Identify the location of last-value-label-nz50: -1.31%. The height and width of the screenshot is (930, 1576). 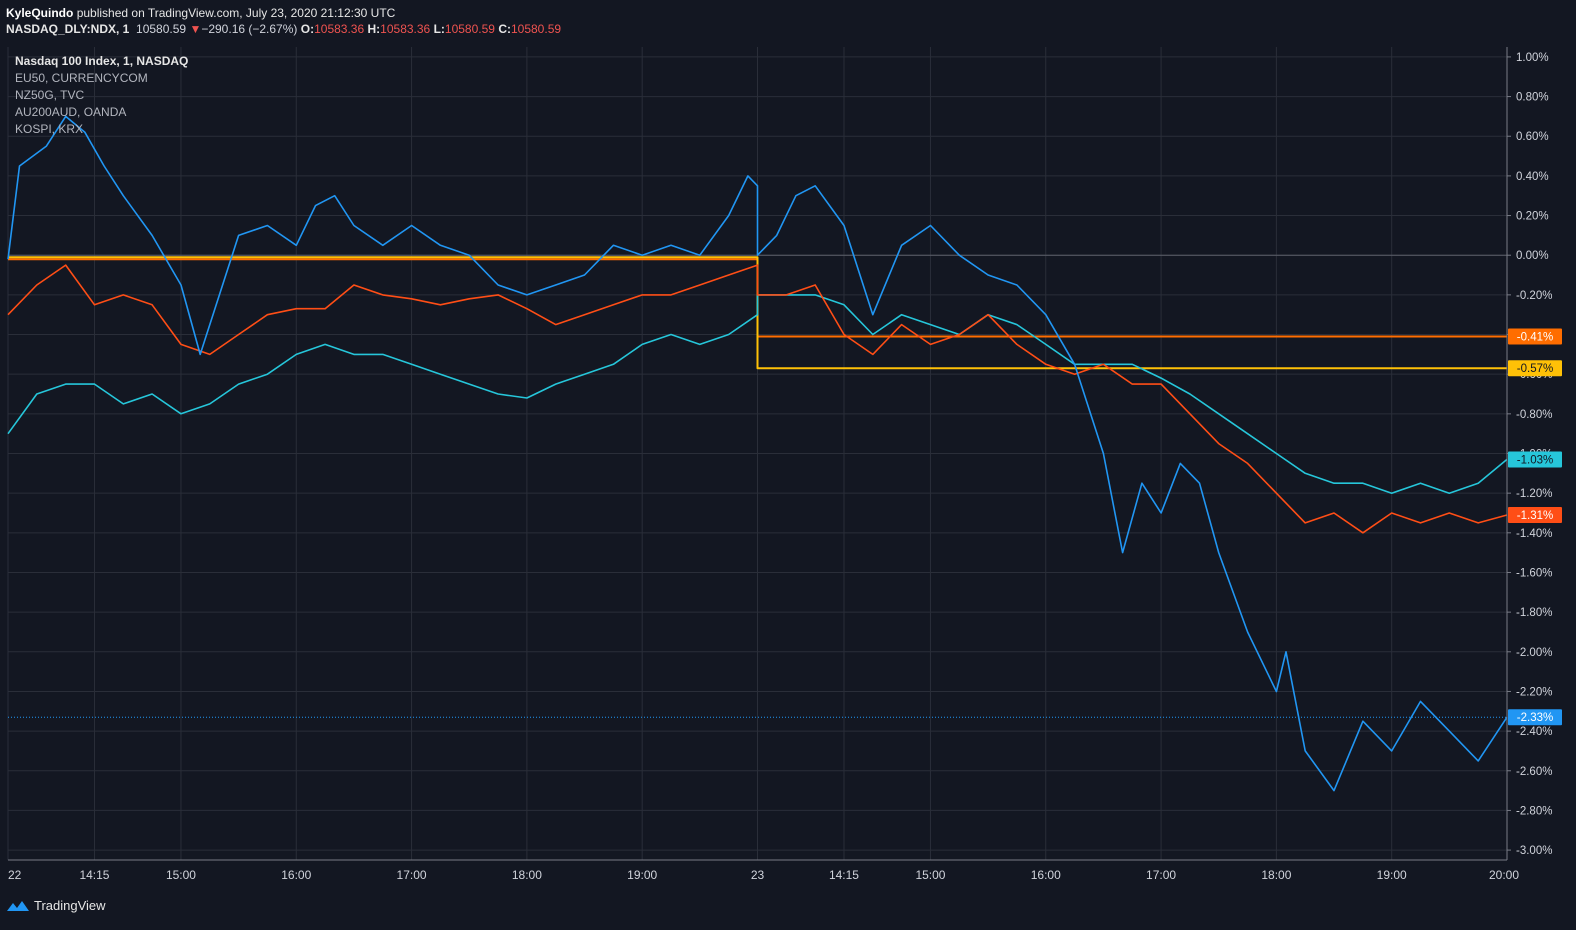
(1535, 516).